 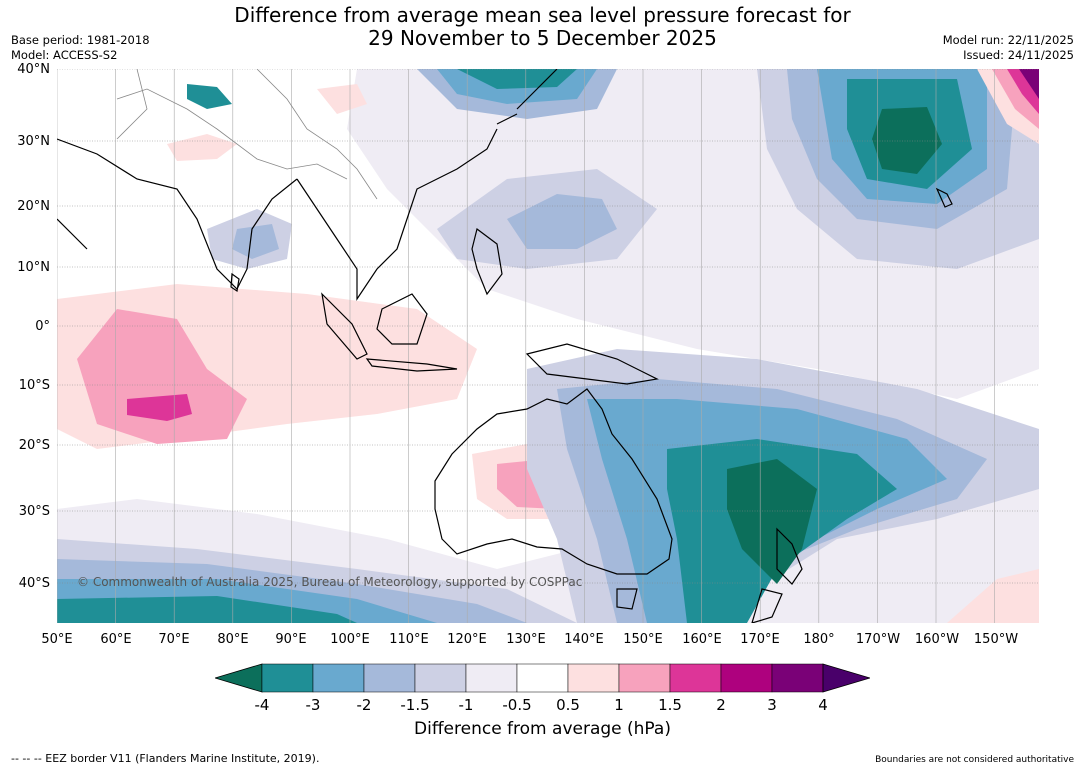 What do you see at coordinates (42, 326) in the screenshot?
I see `lat-label-0: 0°` at bounding box center [42, 326].